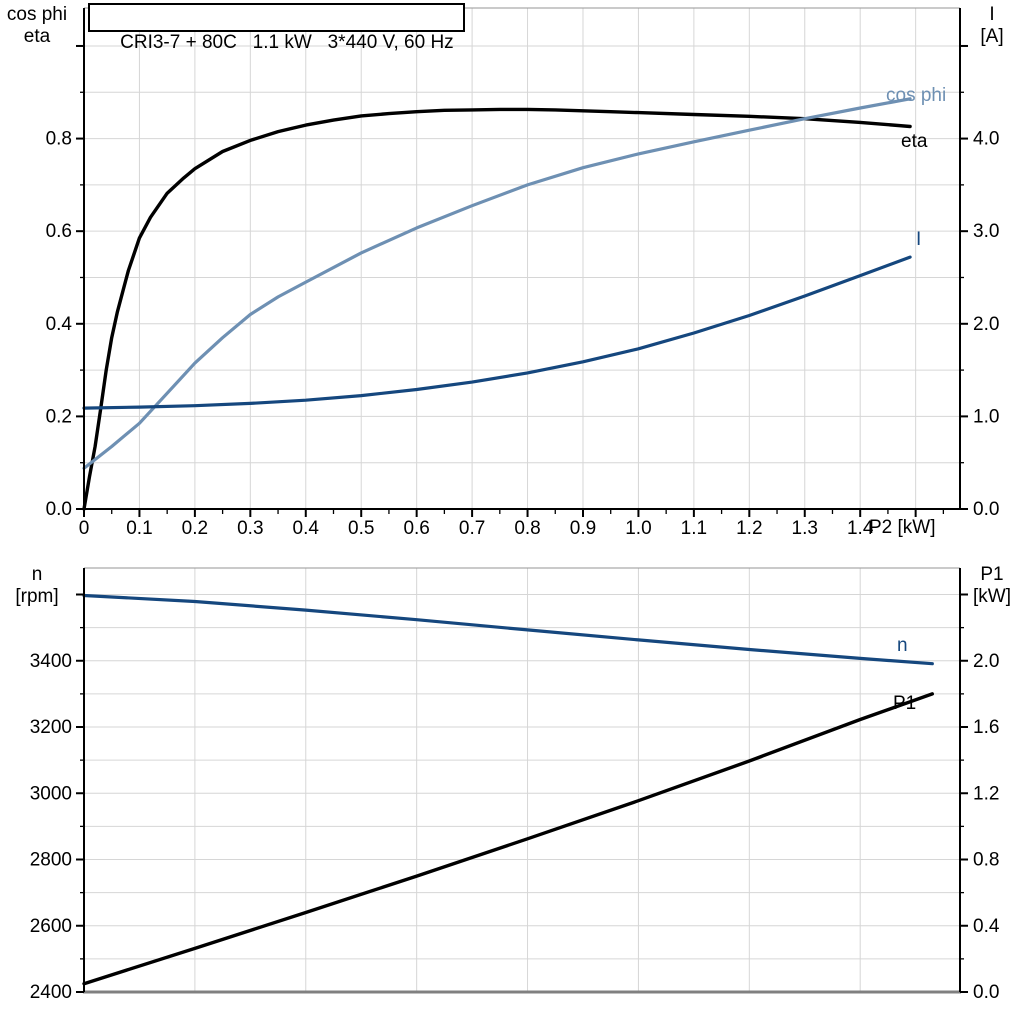 Image resolution: width=1024 pixels, height=1024 pixels. Describe the element at coordinates (276, 28) in the screenshot. I see `chart-title-box: CRI3-7 + 80C 1.1 kW 3*440 V, 60 Hz` at that location.